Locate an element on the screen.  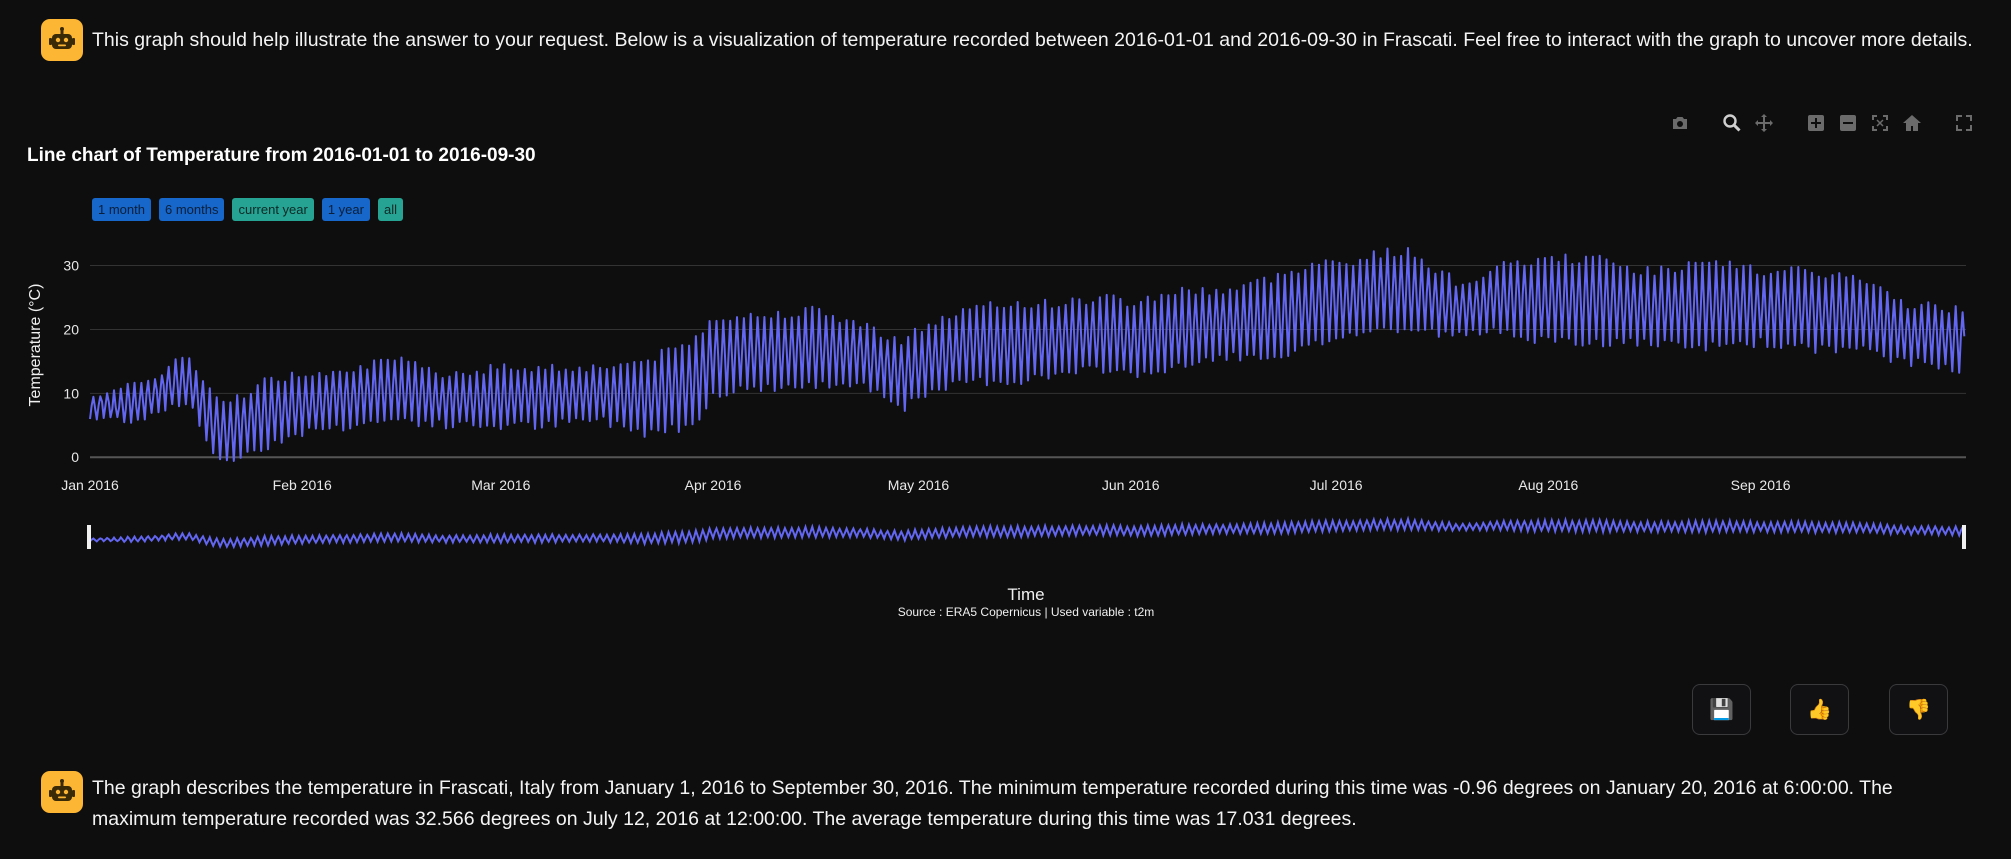
autoscale-icon is located at coordinates (1880, 123).